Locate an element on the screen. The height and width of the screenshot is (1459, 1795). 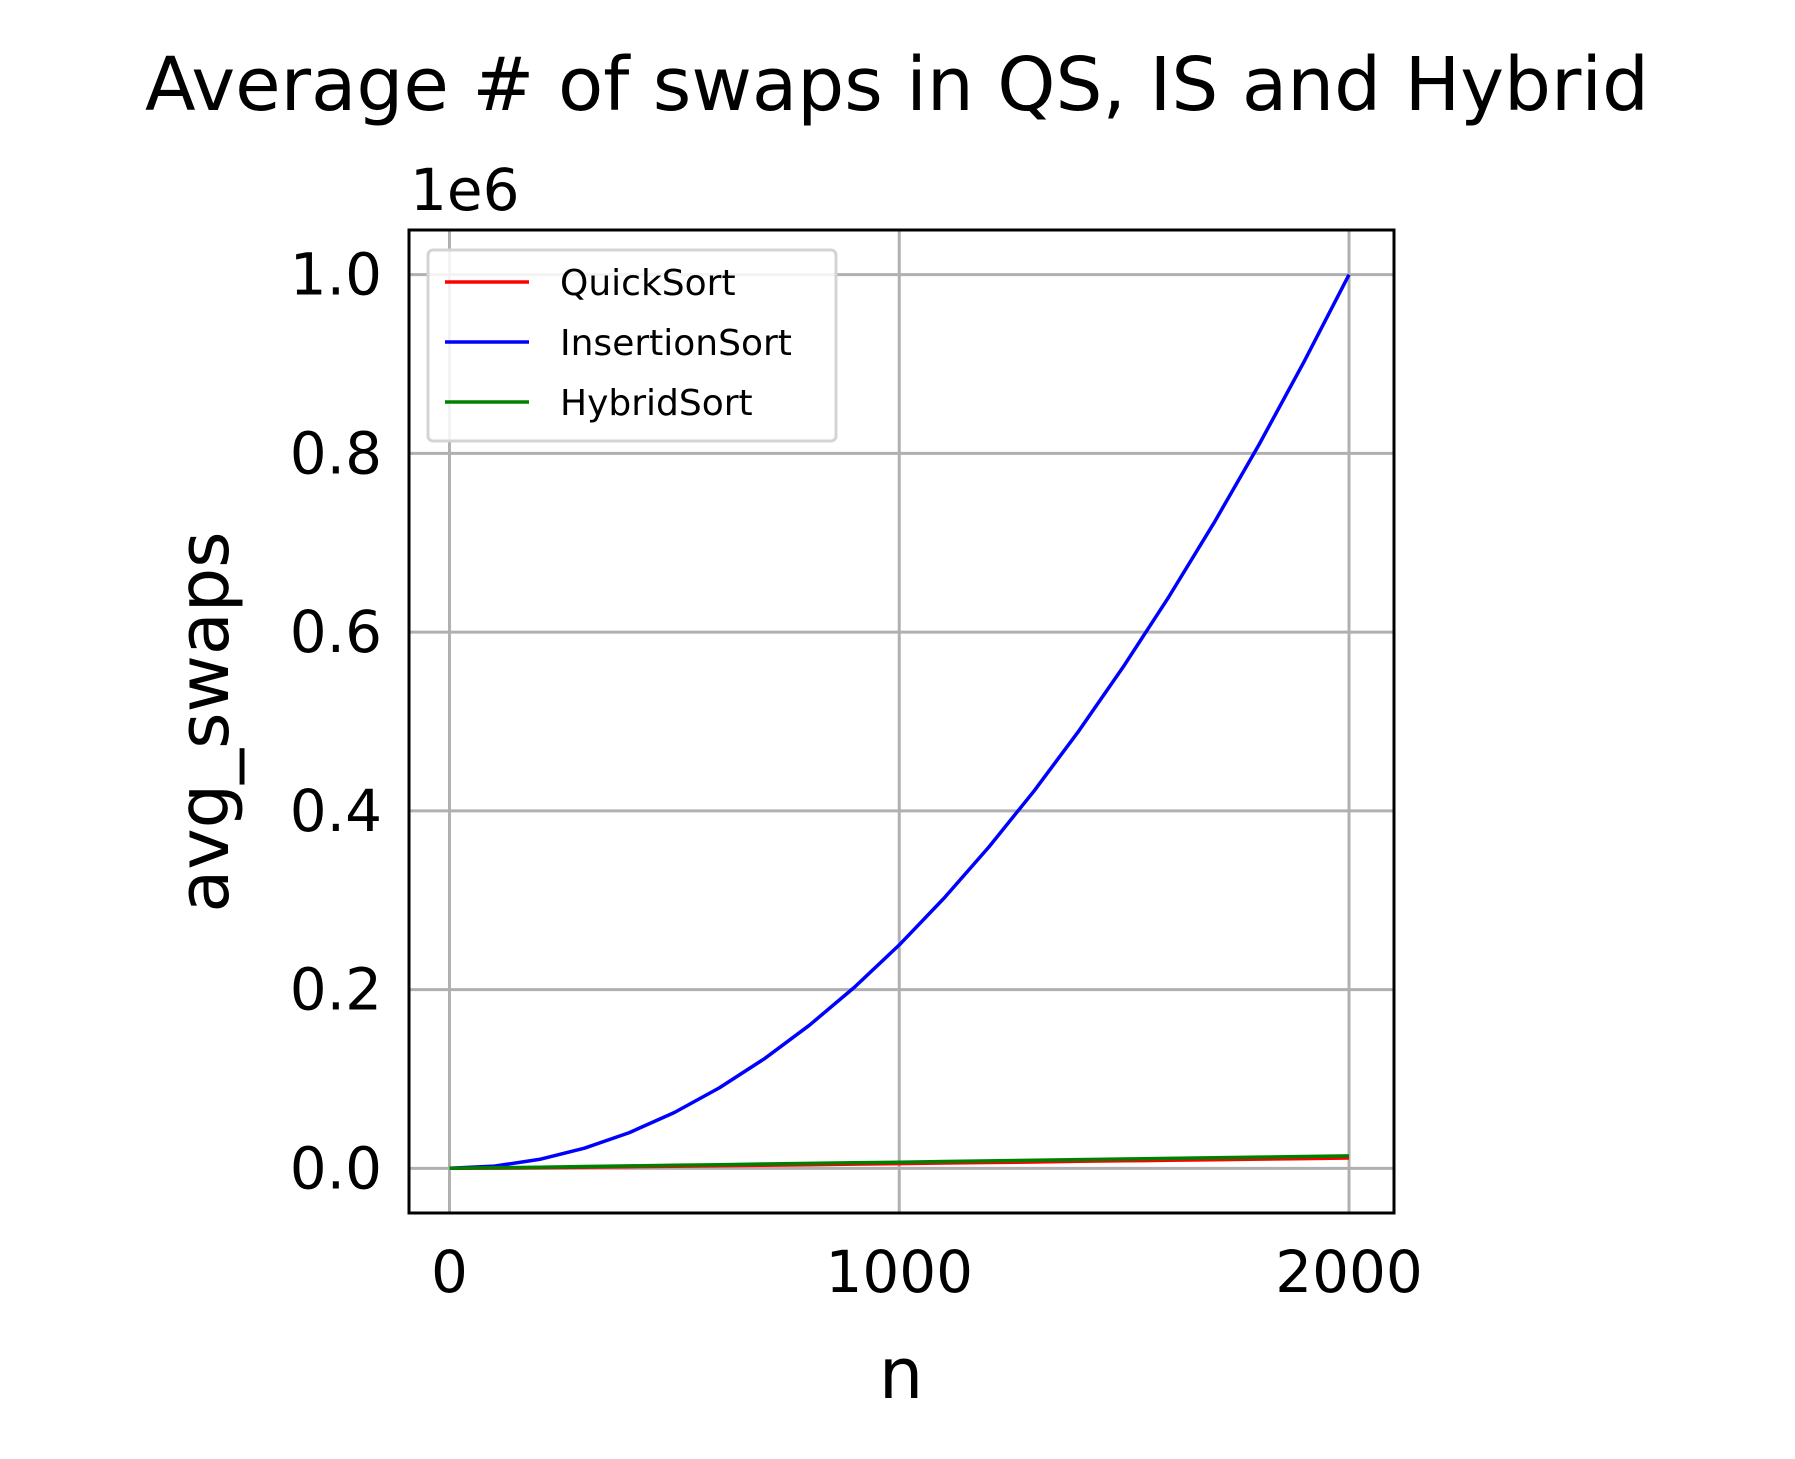
y-offset-label: 1e6 is located at coordinates (465, 190).